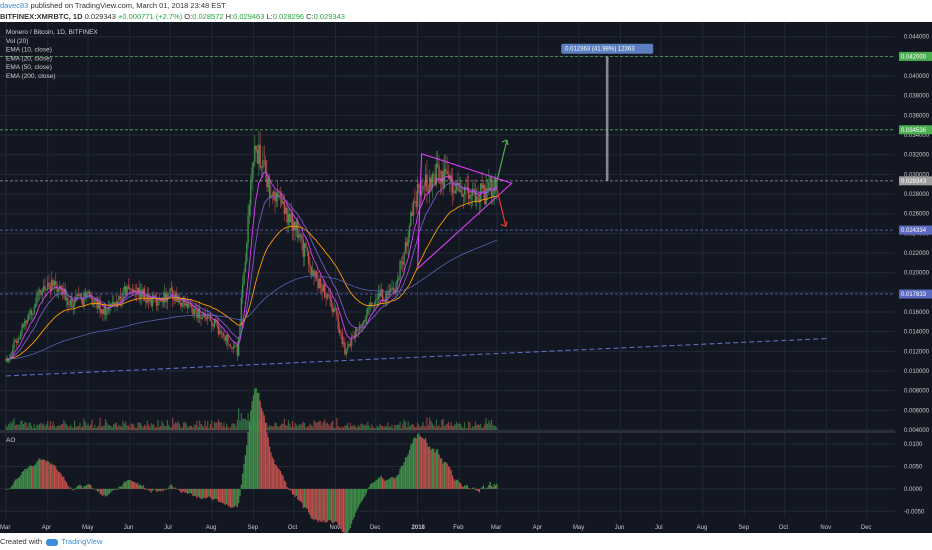  Describe the element at coordinates (14, 5) in the screenshot. I see `author-link: davec83` at that location.